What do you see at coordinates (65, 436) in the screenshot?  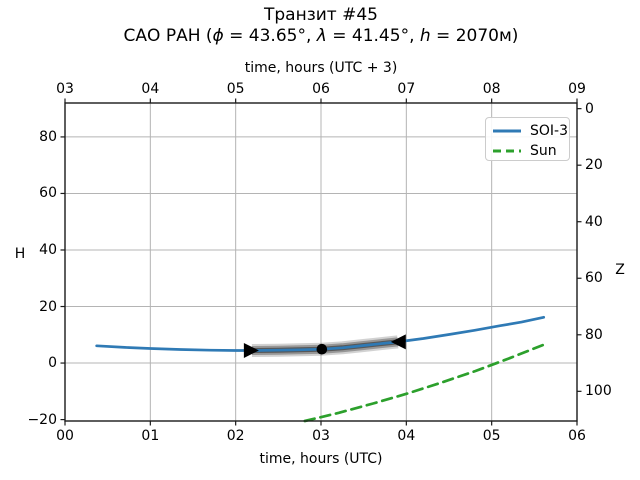 I see `bottom-tick-label: 00` at bounding box center [65, 436].